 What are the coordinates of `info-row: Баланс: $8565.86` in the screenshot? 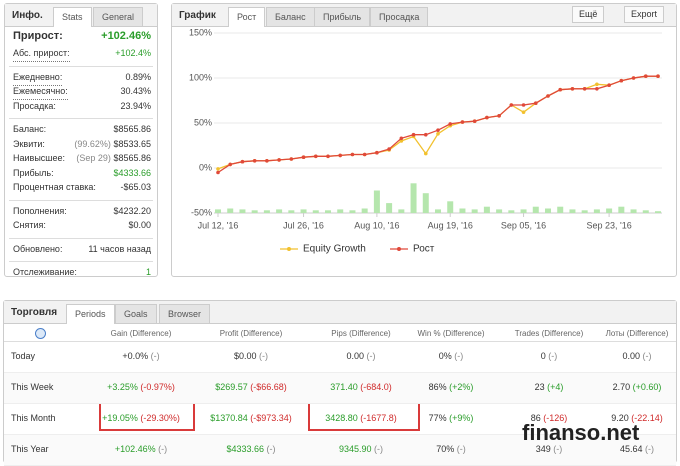 It's located at (82, 131).